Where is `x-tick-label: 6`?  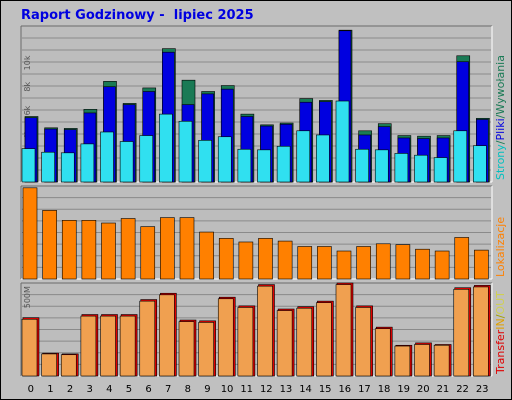
x-tick-label: 6 is located at coordinates (148, 389).